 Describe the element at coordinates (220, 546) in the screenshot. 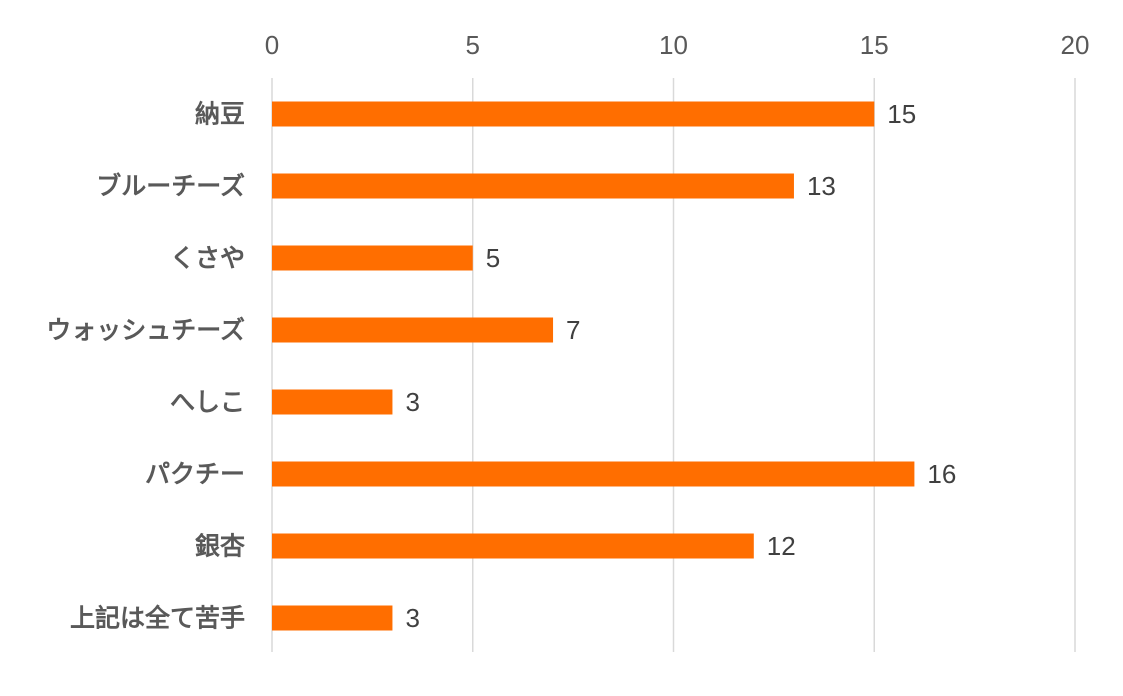

I see `category-label: 銀杏` at that location.